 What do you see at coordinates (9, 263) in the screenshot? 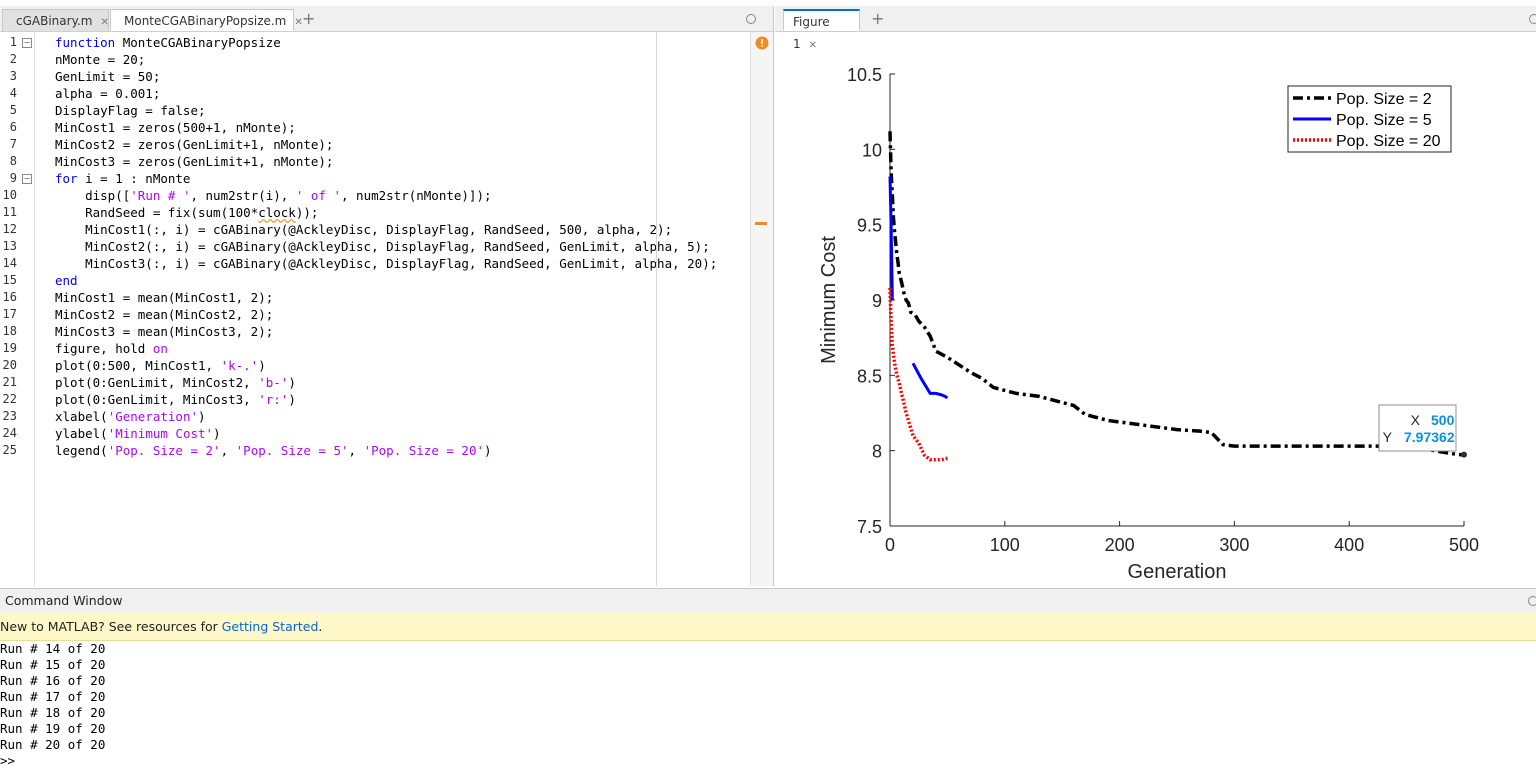
I see `line-number: 14` at bounding box center [9, 263].